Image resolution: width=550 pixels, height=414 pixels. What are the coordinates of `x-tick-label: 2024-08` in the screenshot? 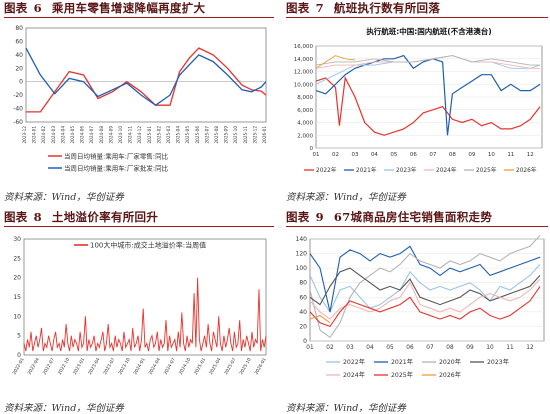 It's located at (101, 135).